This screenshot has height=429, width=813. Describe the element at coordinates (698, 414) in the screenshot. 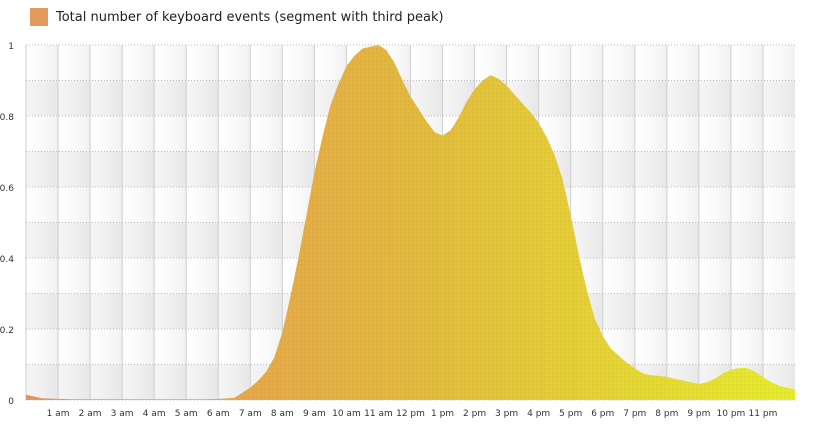

I see `x-tick-label: 9 pm` at that location.